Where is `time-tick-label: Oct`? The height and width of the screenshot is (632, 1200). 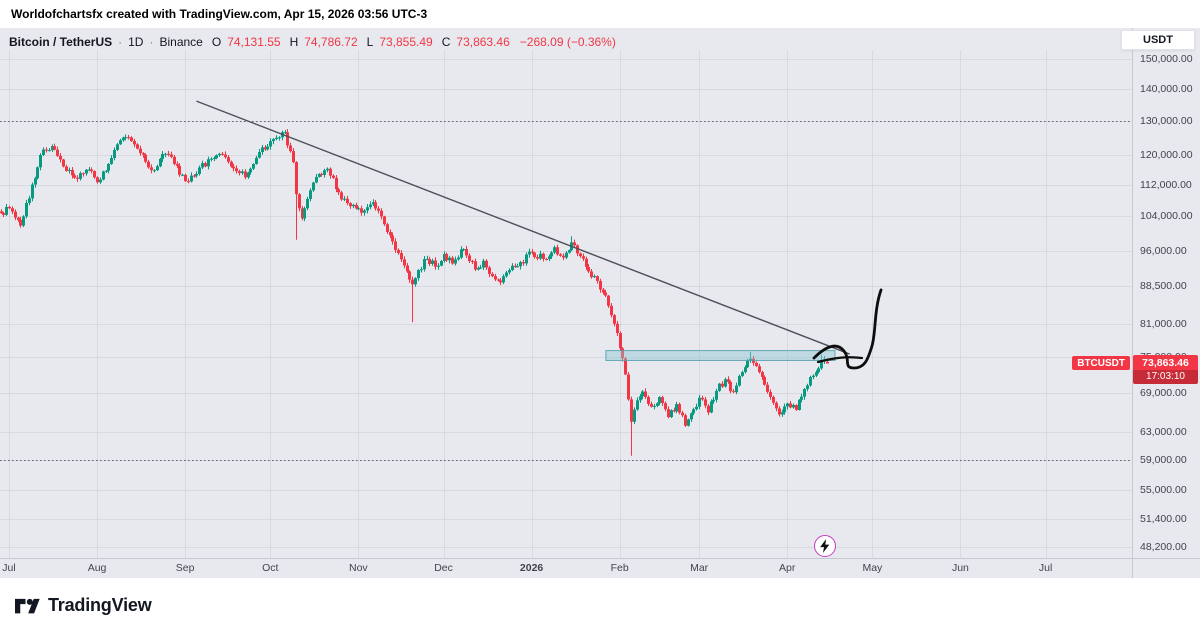 time-tick-label: Oct is located at coordinates (270, 568).